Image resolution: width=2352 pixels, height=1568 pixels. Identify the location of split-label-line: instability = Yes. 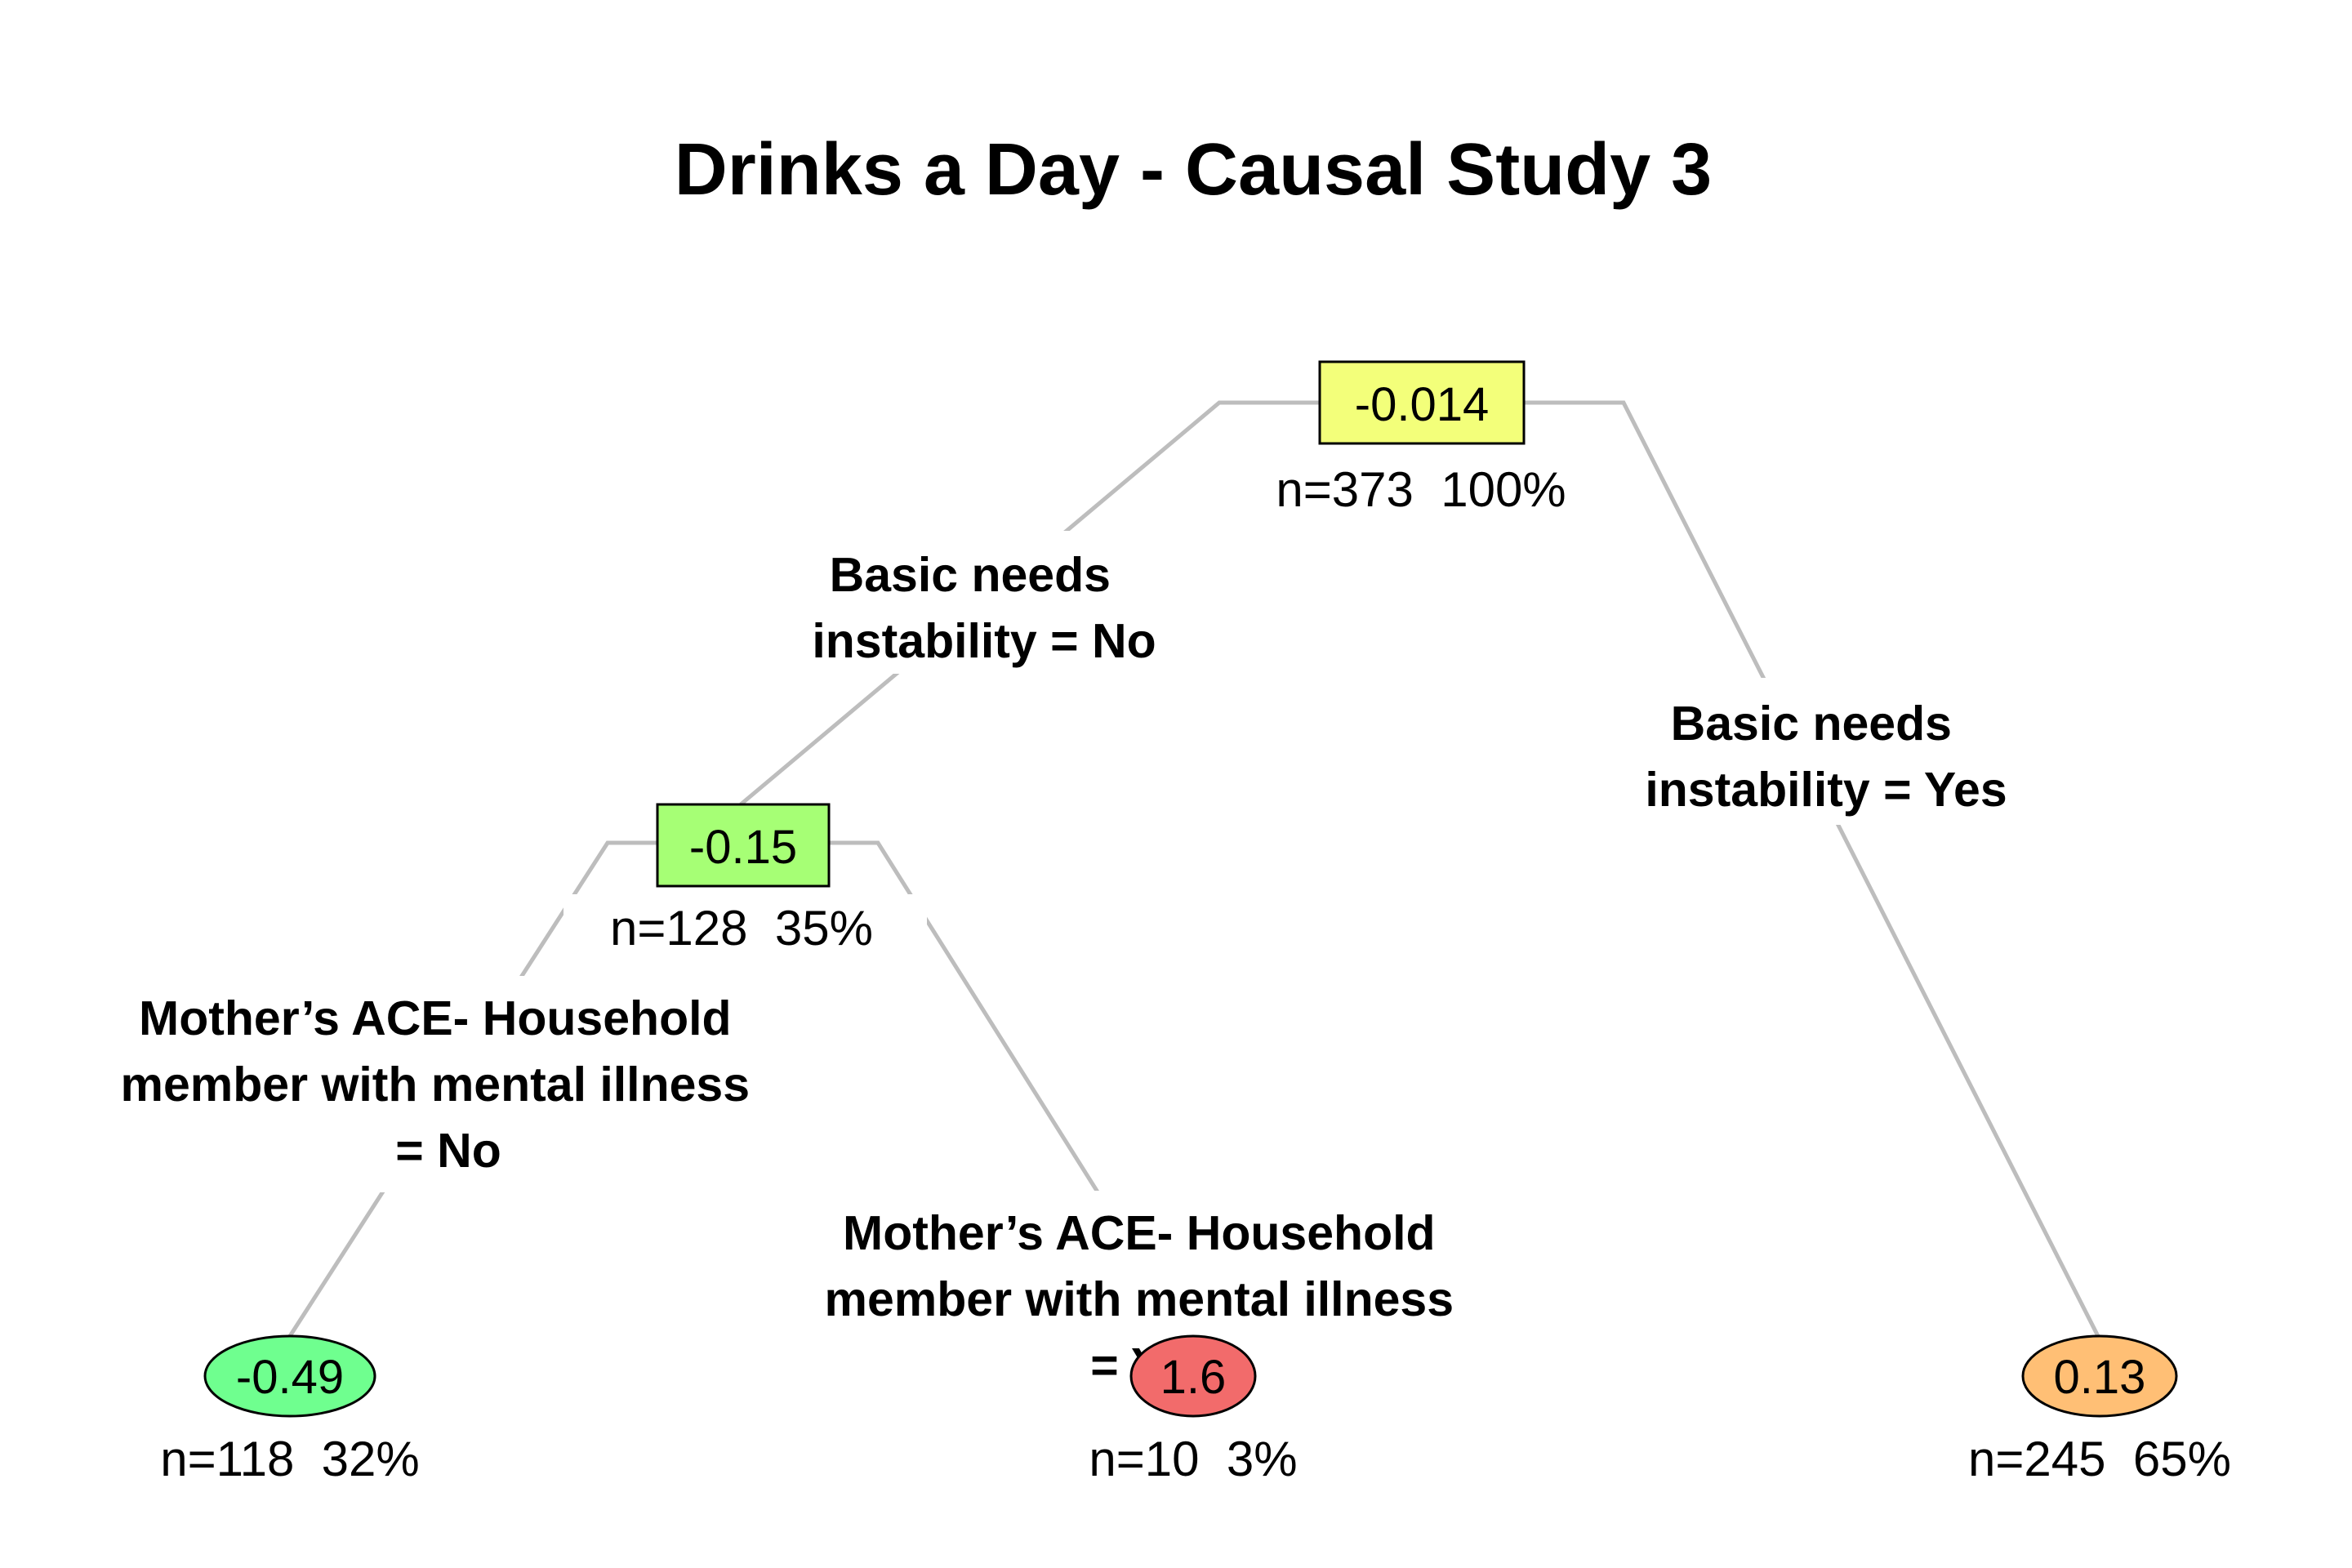
(1826, 790).